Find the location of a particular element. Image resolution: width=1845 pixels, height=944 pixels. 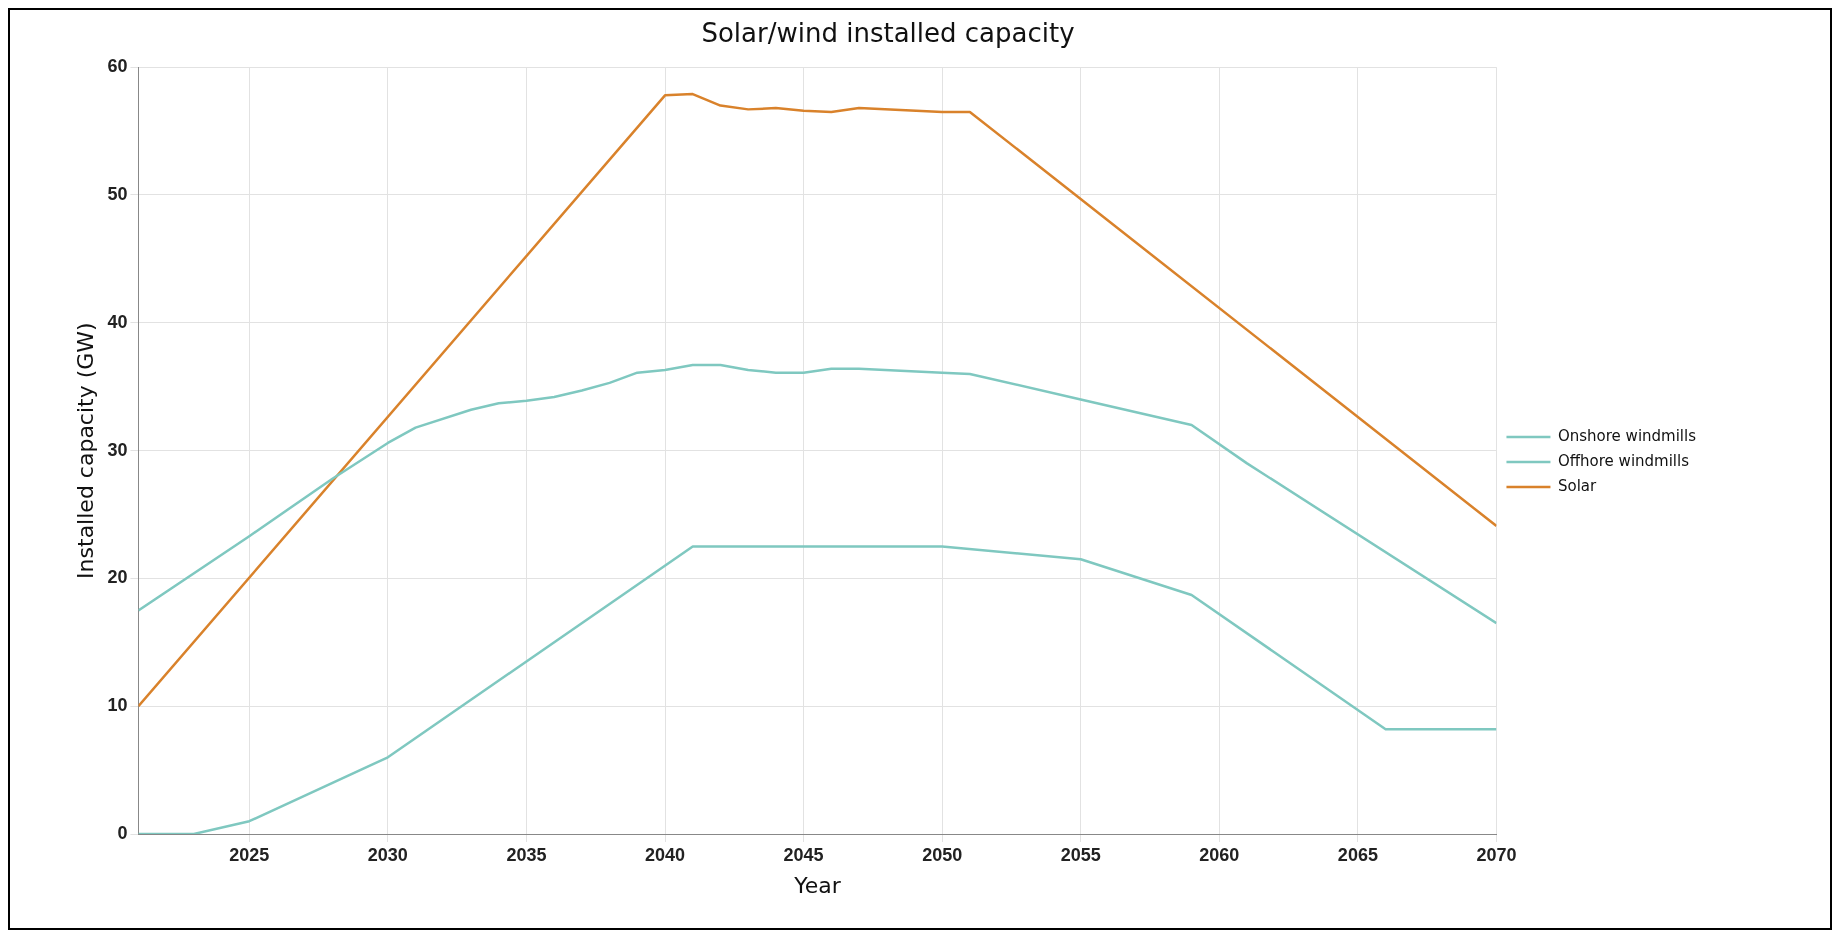

chart-title: Solar/wind installed capacity is located at coordinates (888, 33).